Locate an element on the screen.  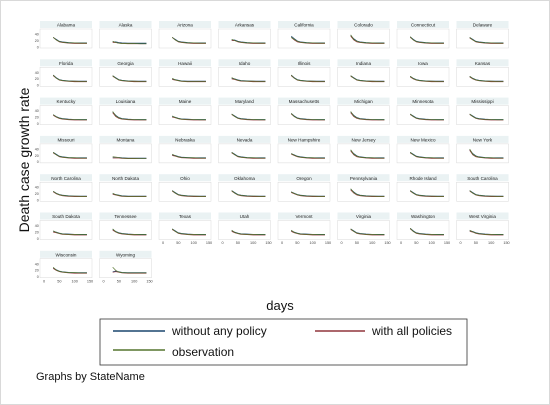
panel-florida: Florida 0 20 40 is located at coordinates (64, 73).